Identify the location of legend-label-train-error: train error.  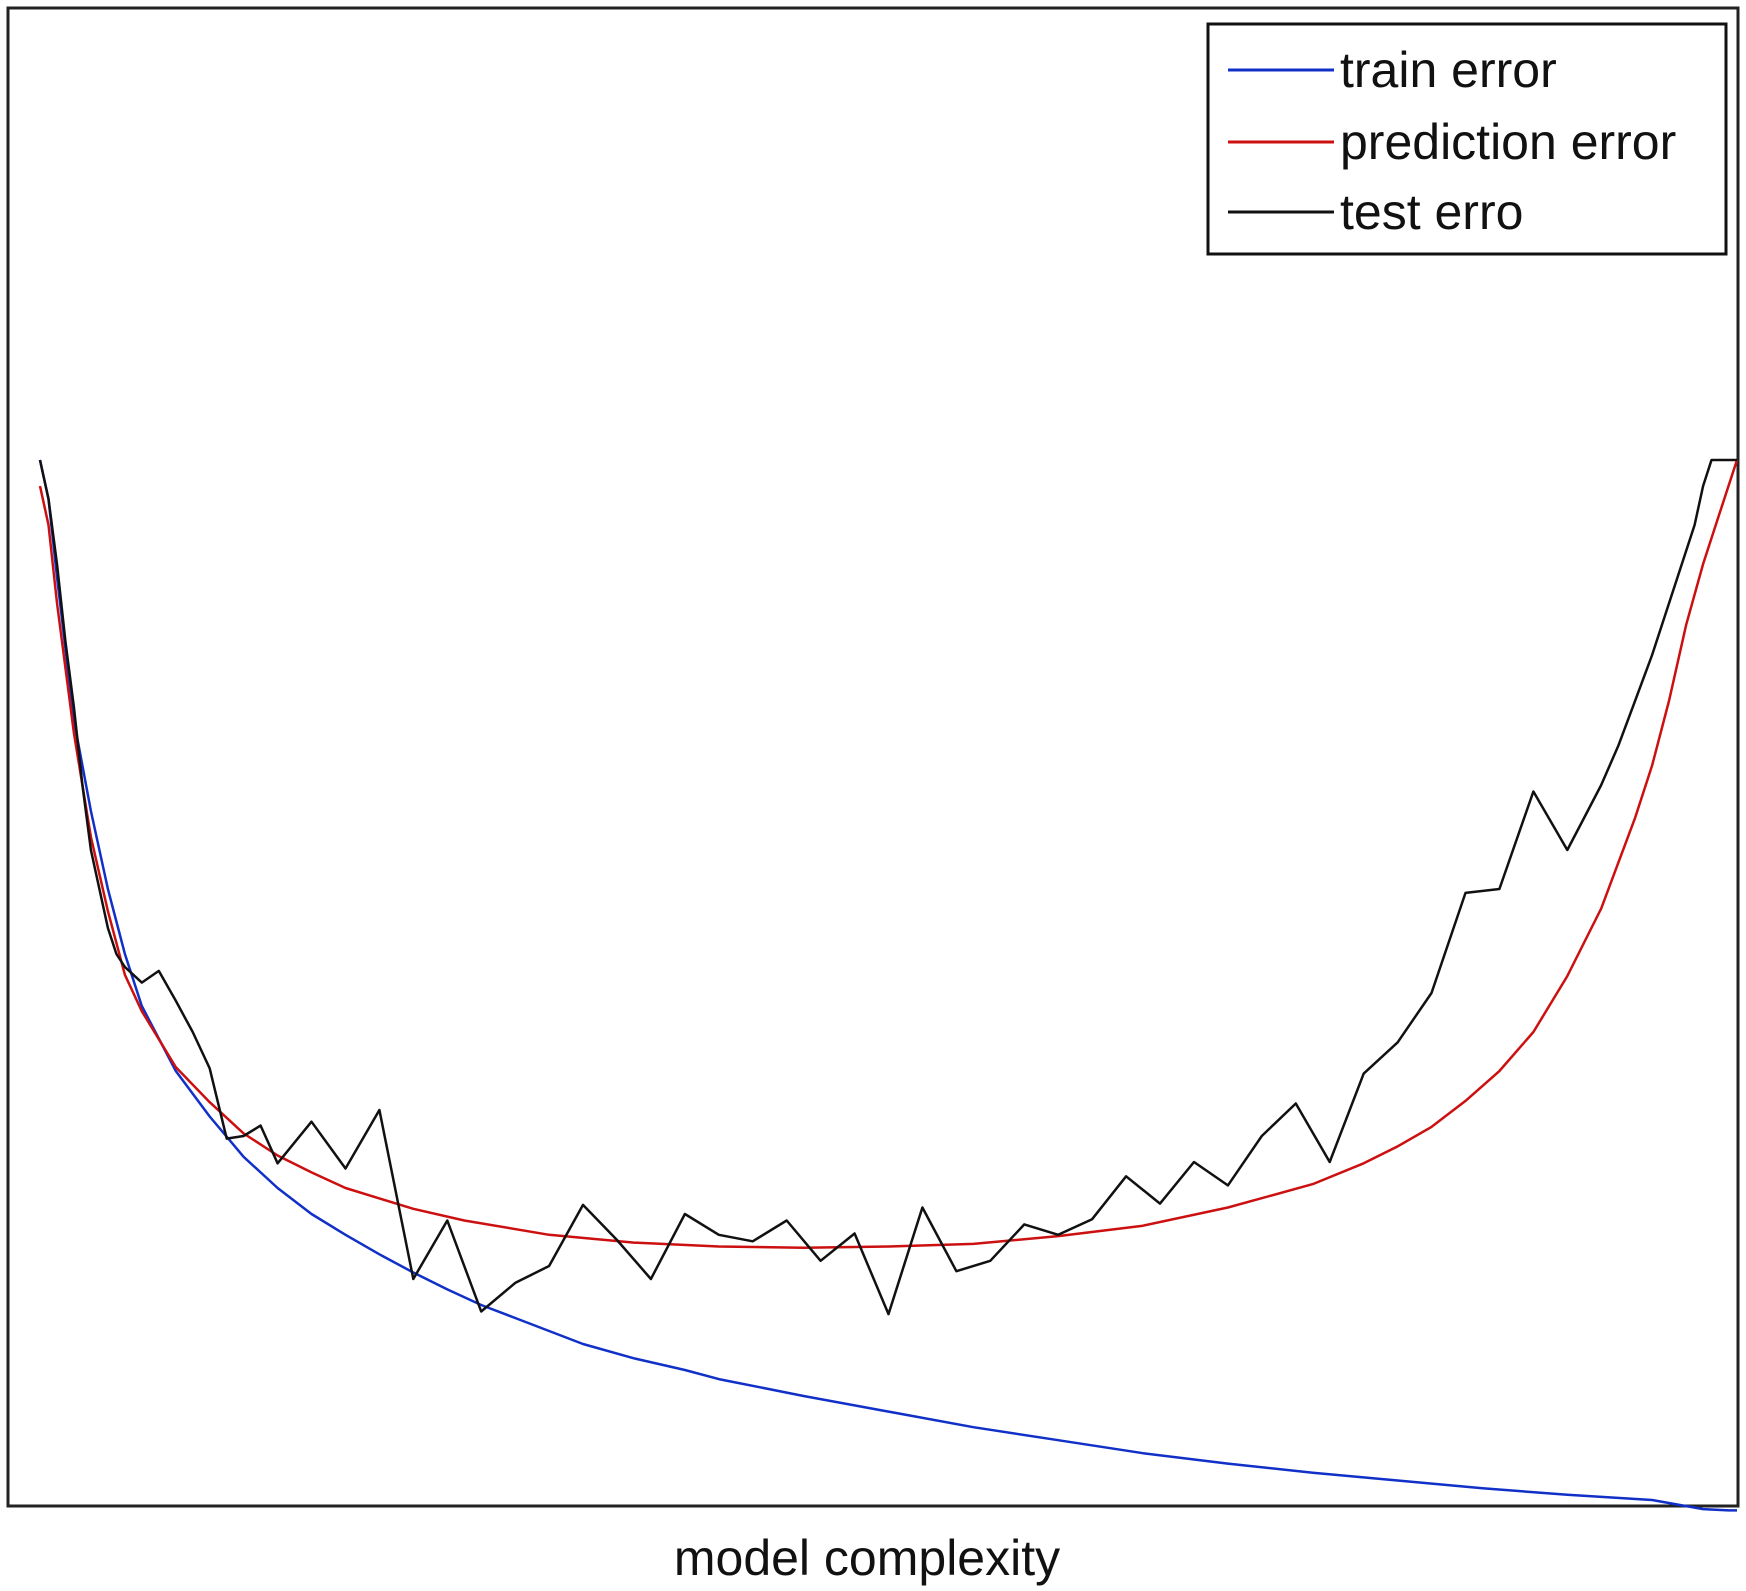
(1448, 70).